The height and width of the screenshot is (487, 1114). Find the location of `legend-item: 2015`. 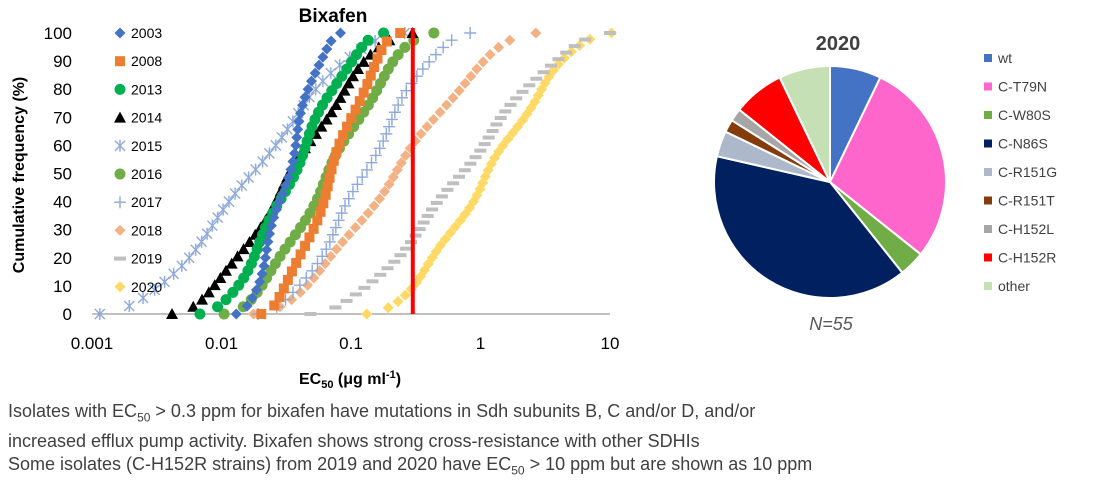

legend-item: 2015 is located at coordinates (138, 146).